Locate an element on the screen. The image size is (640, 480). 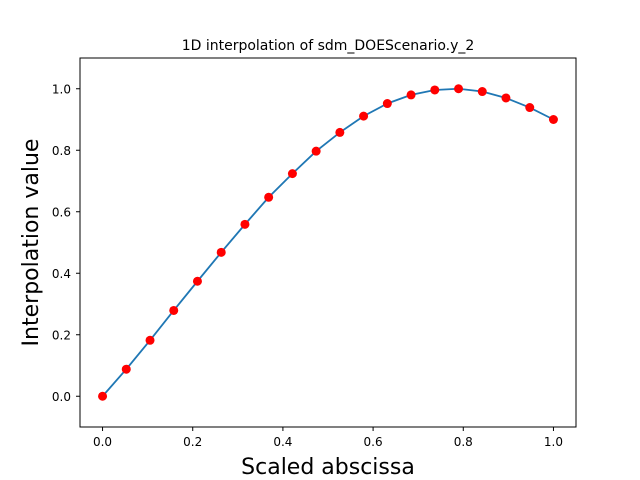
y-tick-label: 0.0 is located at coordinates (61, 397).